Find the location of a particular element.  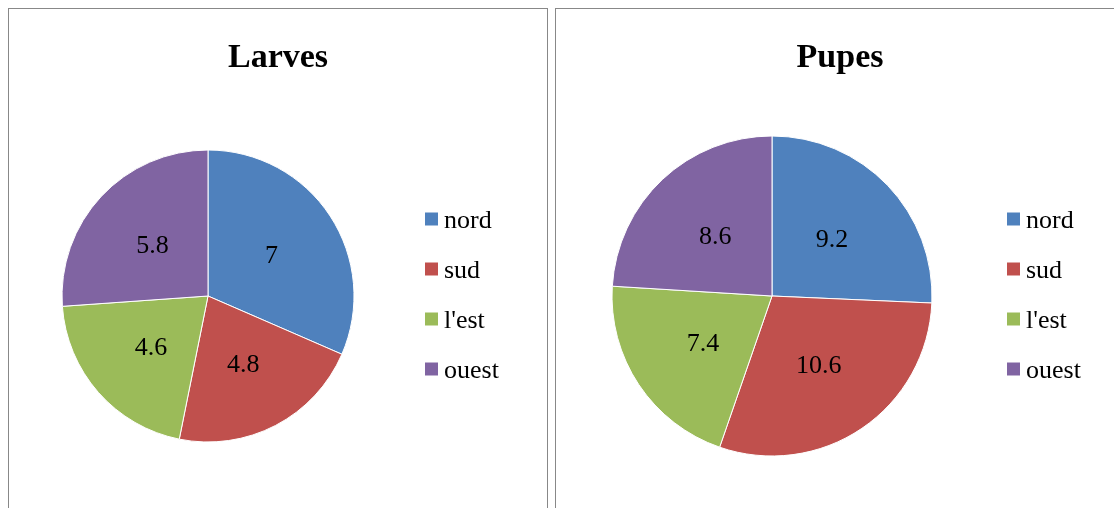

data-label: 8.6 is located at coordinates (715, 236).